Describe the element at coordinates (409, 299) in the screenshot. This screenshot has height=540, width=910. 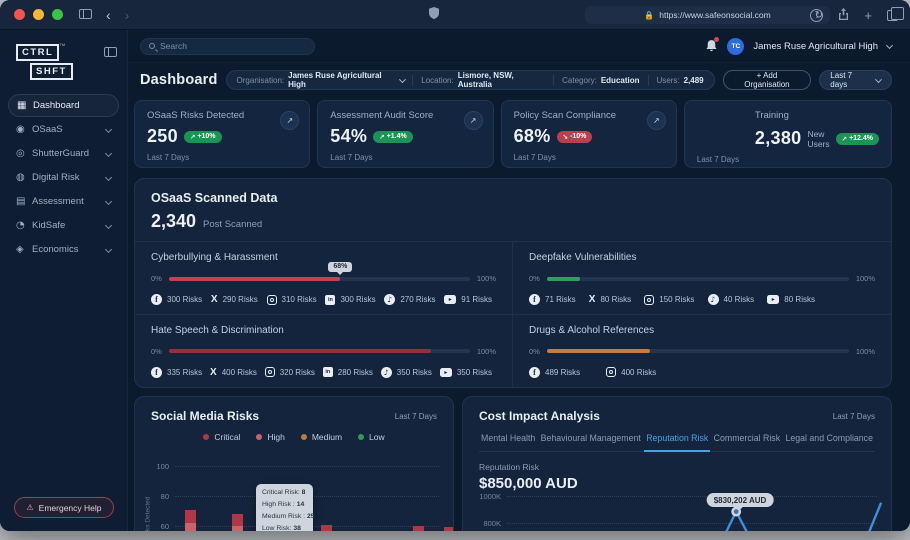
I see `platform-risk-tiktok: ♪ 270 Risks` at that location.